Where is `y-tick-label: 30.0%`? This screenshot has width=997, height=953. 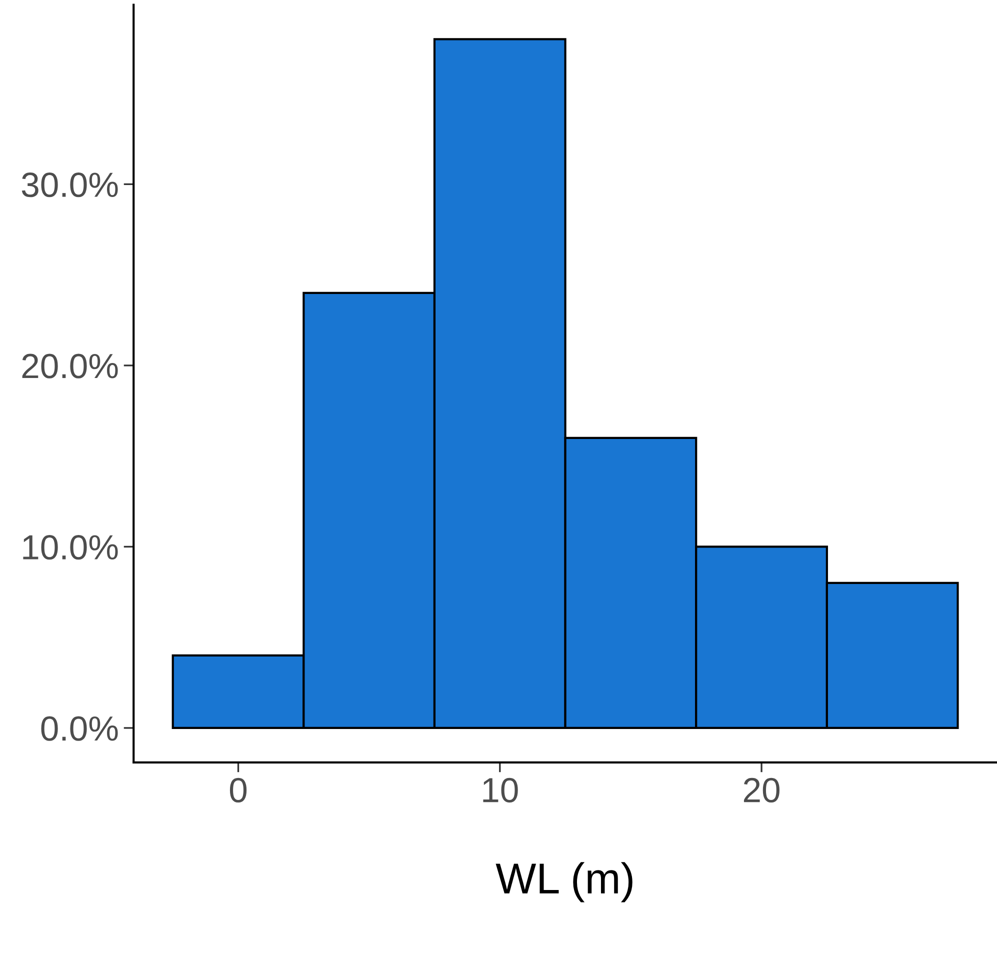
y-tick-label: 30.0% is located at coordinates (70, 185).